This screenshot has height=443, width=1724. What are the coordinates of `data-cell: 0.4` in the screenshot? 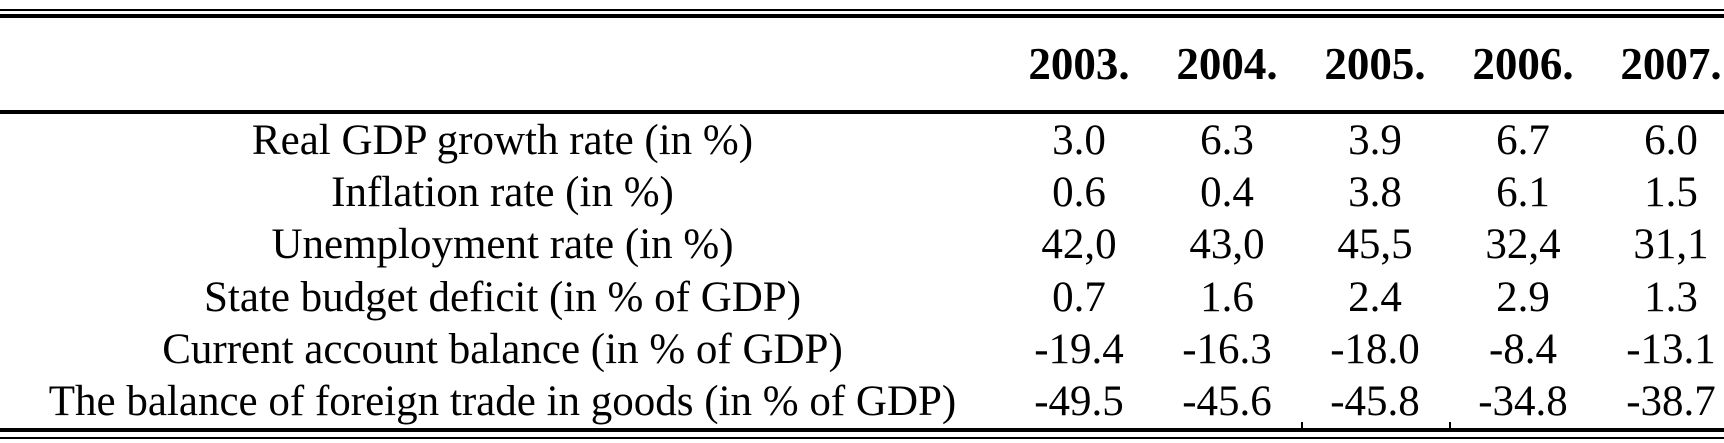 It's located at (1227, 192).